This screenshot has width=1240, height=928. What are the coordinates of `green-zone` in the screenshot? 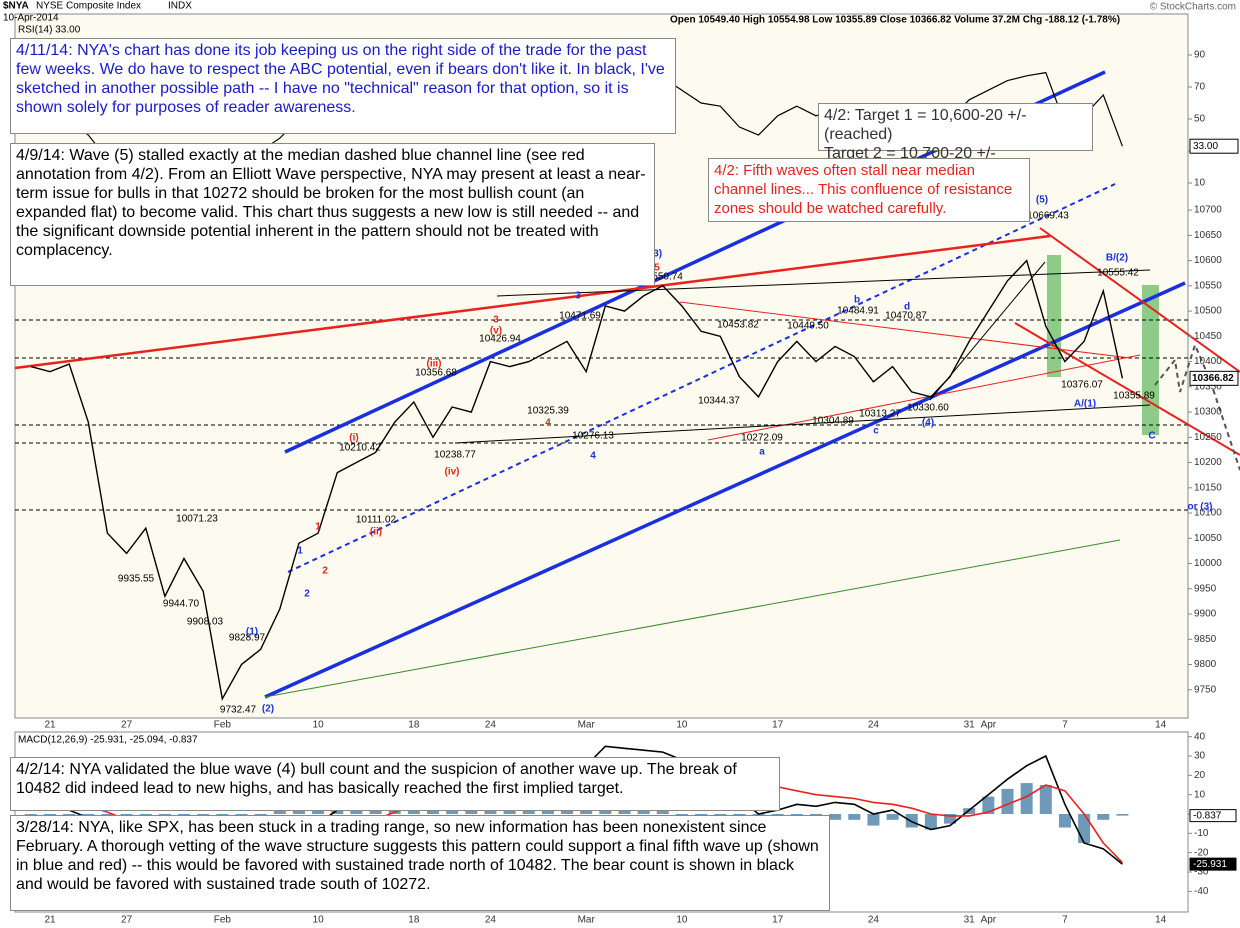 It's located at (1150, 360).